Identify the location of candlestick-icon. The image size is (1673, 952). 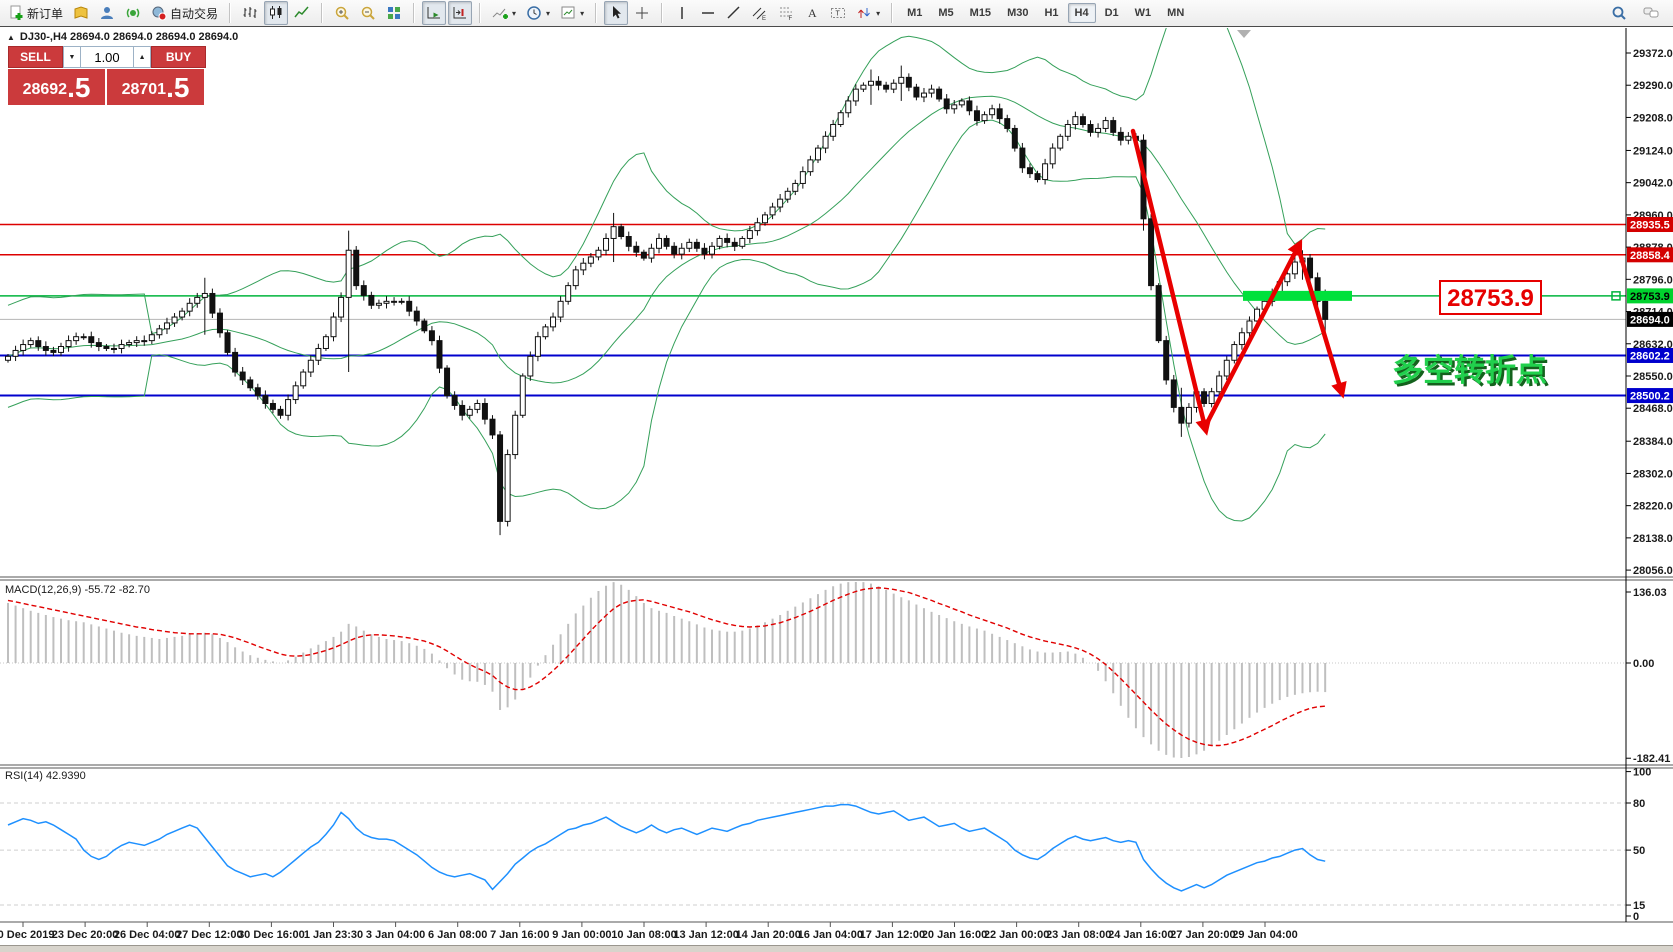
(276, 12).